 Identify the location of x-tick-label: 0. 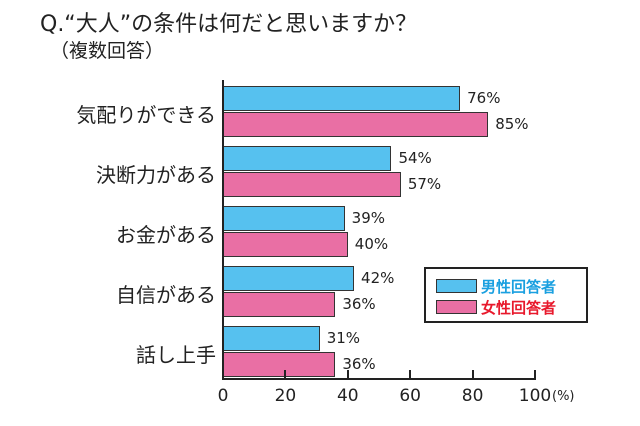
(223, 396).